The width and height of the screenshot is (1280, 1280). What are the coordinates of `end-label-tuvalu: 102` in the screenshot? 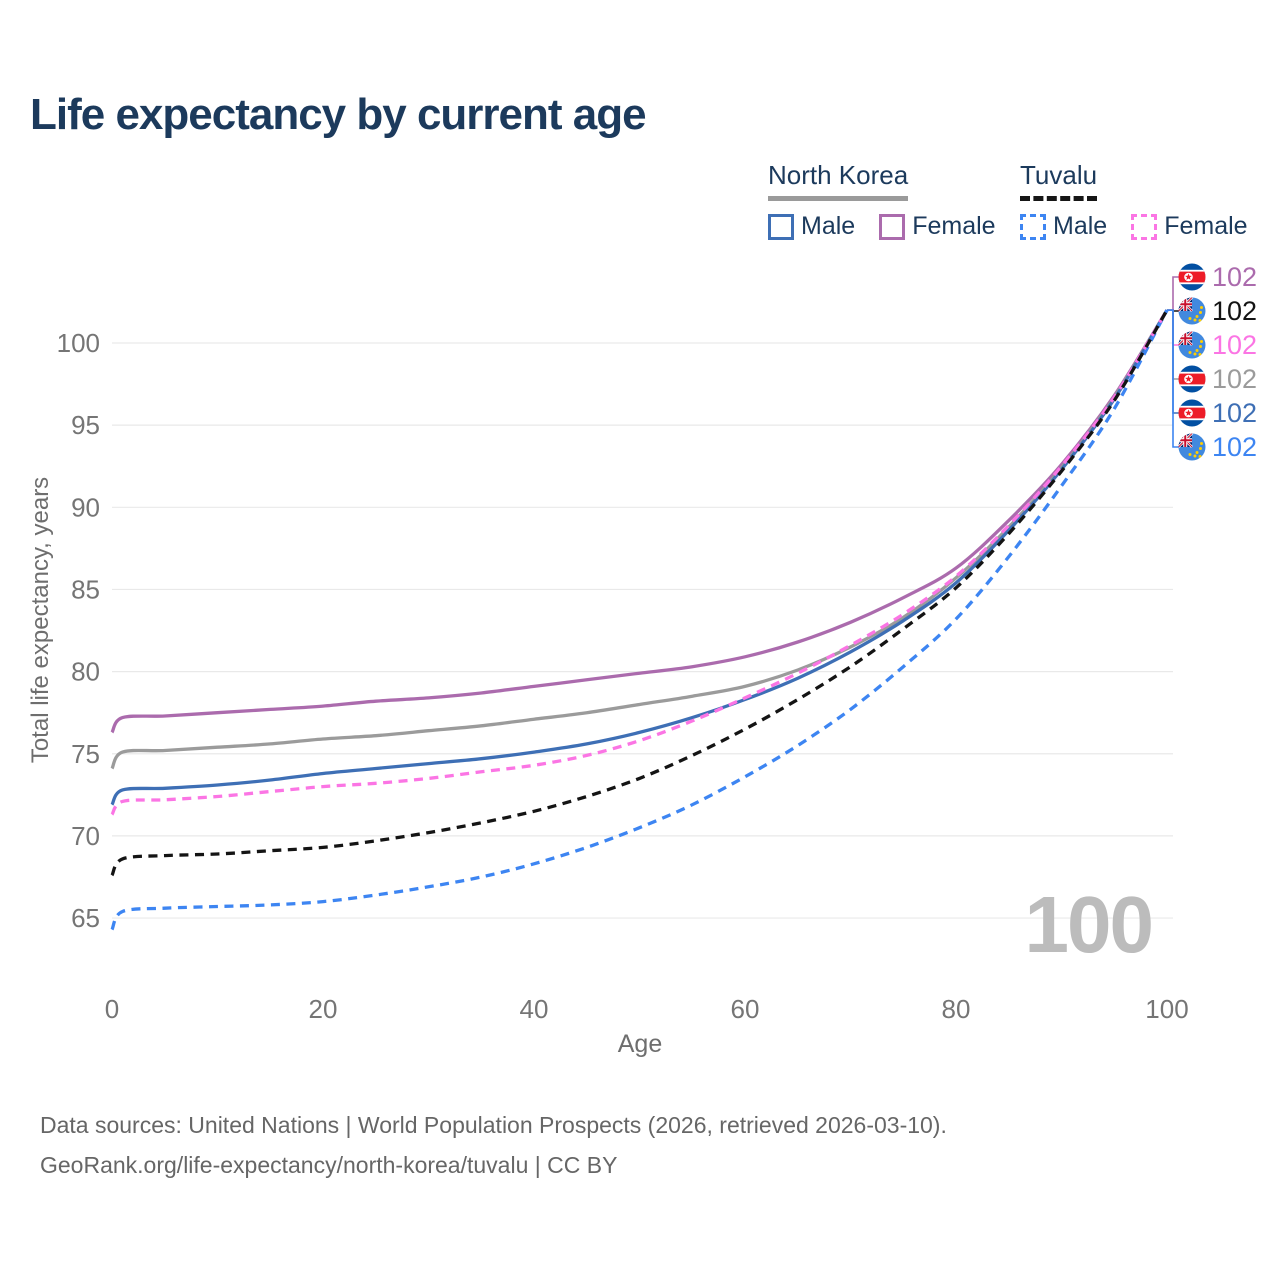 It's located at (1218, 311).